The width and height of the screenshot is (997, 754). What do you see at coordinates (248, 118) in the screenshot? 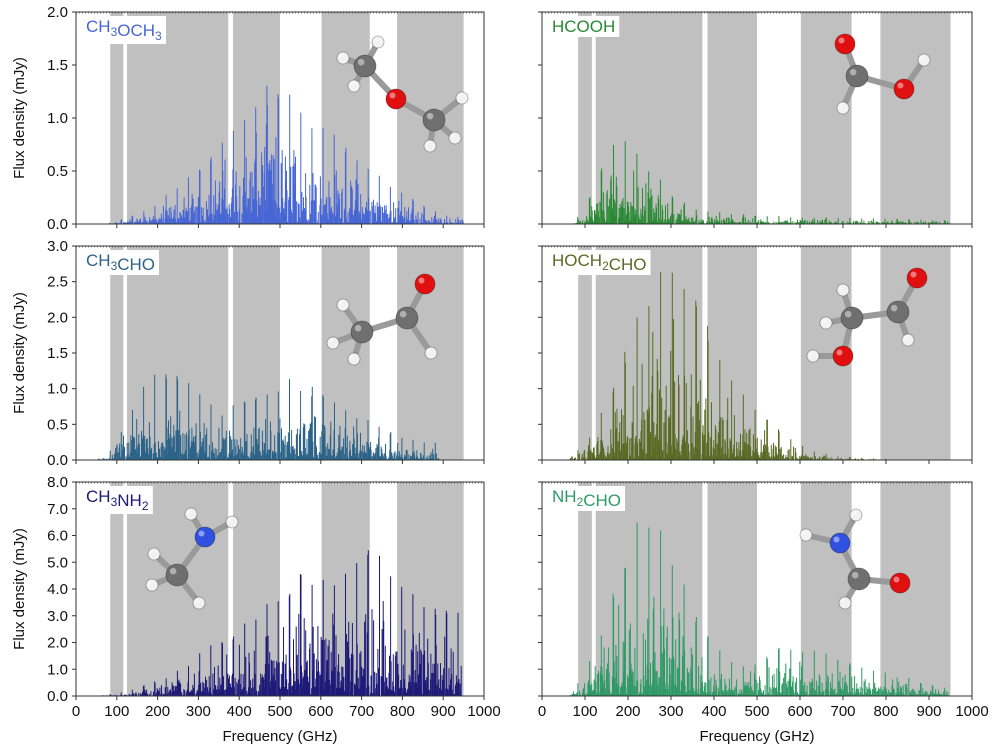
I see `panel-ch3och3: 0.0 0.5 1.0 1.5 2.0 CH3OCH3 Flux density (mJy)` at bounding box center [248, 118].